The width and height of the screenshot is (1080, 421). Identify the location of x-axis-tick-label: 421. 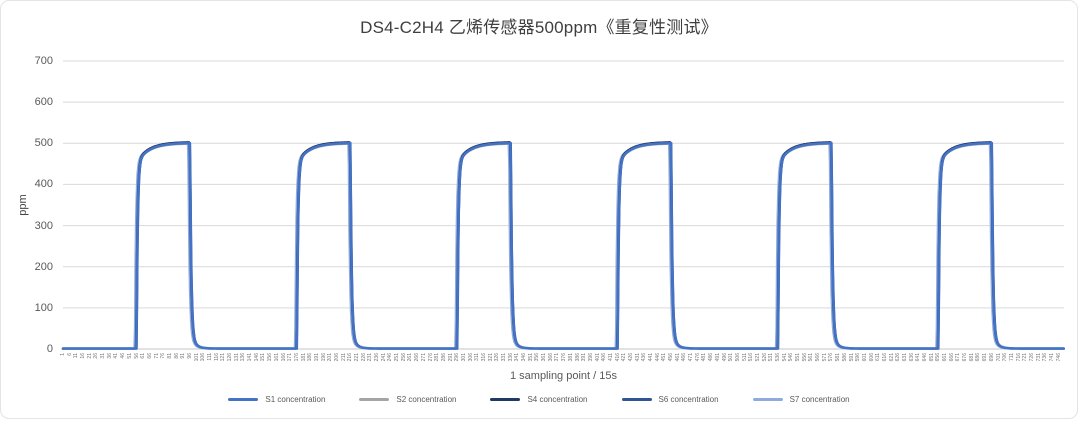
(624, 357).